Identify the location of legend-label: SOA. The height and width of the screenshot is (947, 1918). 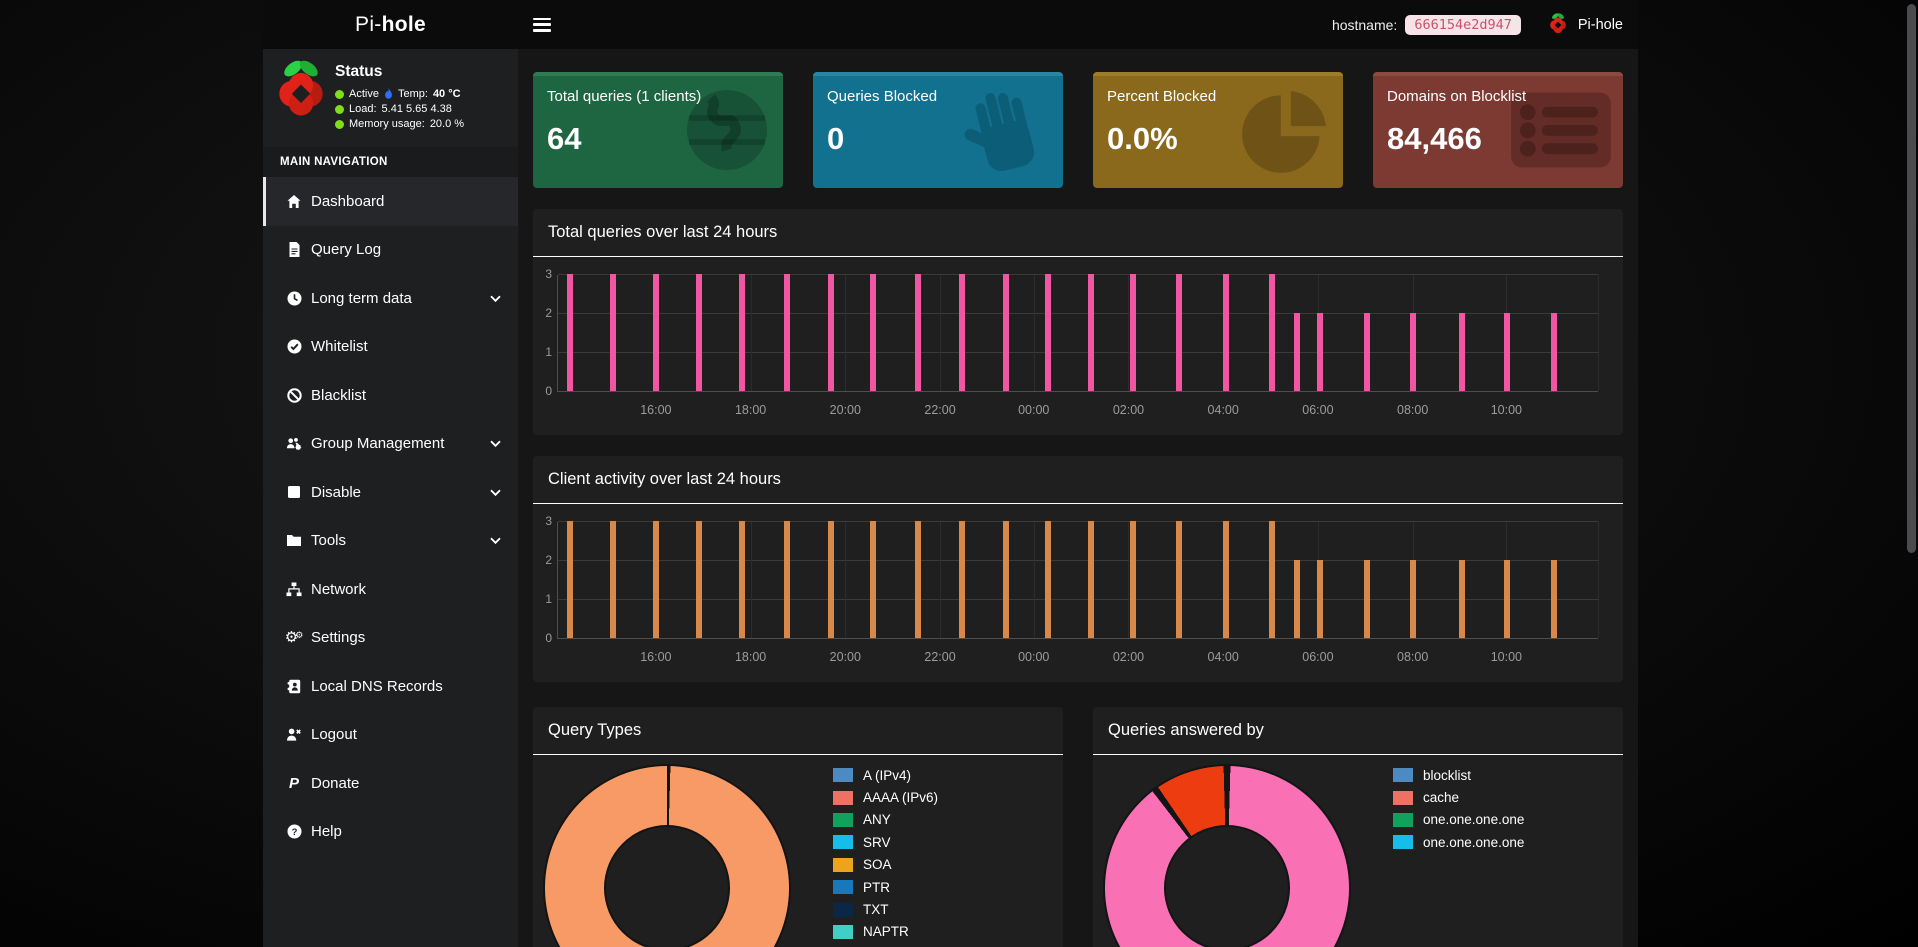
(877, 865).